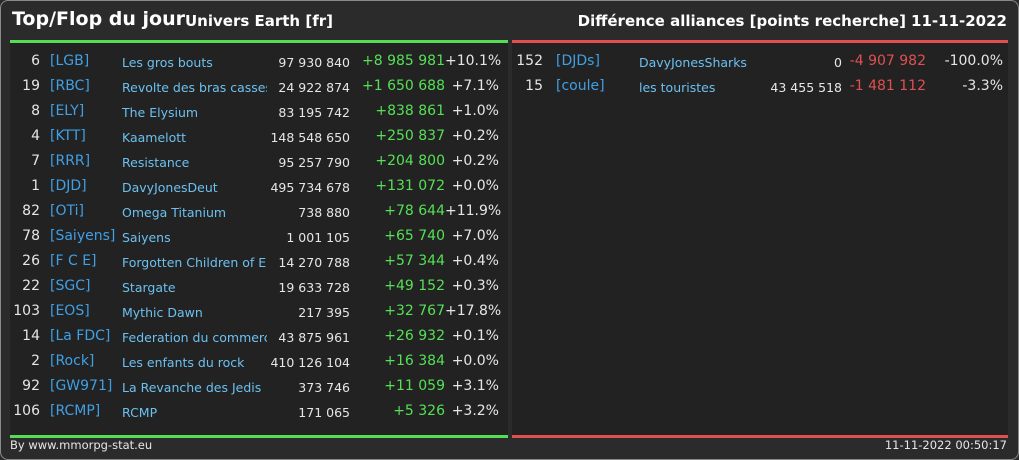 The width and height of the screenshot is (1019, 460). Describe the element at coordinates (419, 411) in the screenshot. I see `points-difference: +5 326` at that location.